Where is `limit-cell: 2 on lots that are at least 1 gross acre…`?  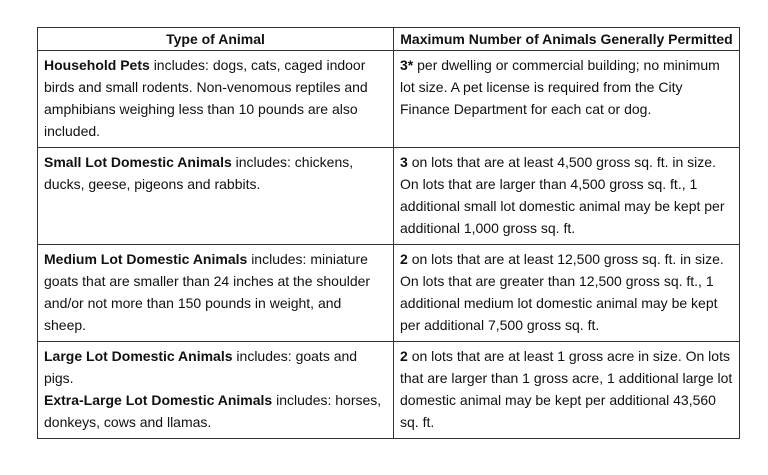
limit-cell: 2 on lots that are at least 1 gross acre… is located at coordinates (566, 390).